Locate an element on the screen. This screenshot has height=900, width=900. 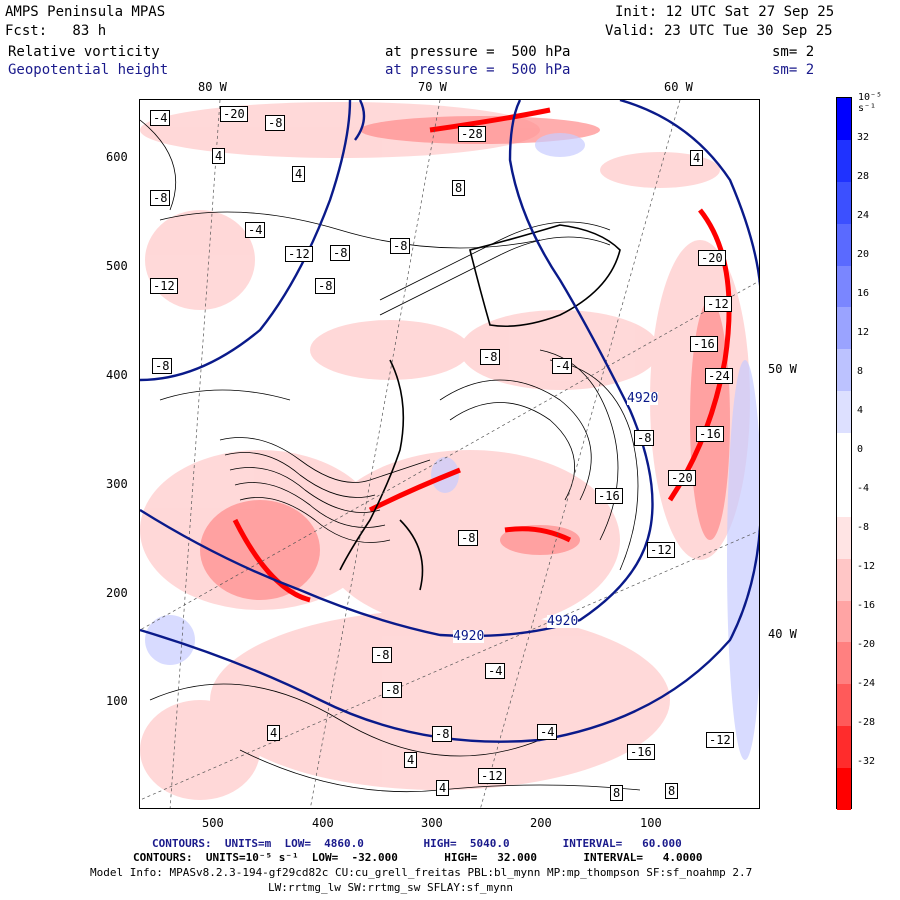
y-tick-400: 400 is located at coordinates (117, 375).